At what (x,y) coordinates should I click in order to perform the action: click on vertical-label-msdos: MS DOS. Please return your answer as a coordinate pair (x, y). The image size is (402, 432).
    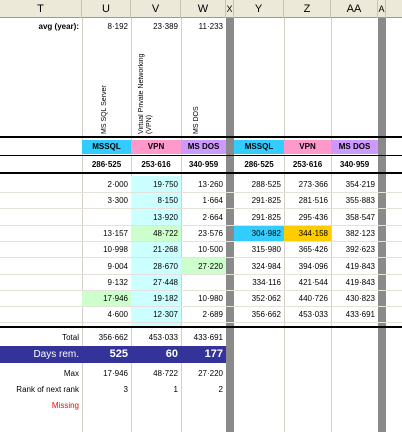
    Looking at the image, I should click on (196, 120).